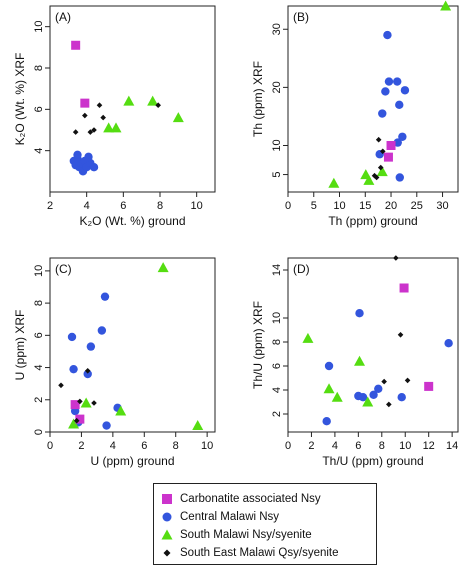  What do you see at coordinates (167, 499) in the screenshot?
I see `square-marker-icon` at bounding box center [167, 499].